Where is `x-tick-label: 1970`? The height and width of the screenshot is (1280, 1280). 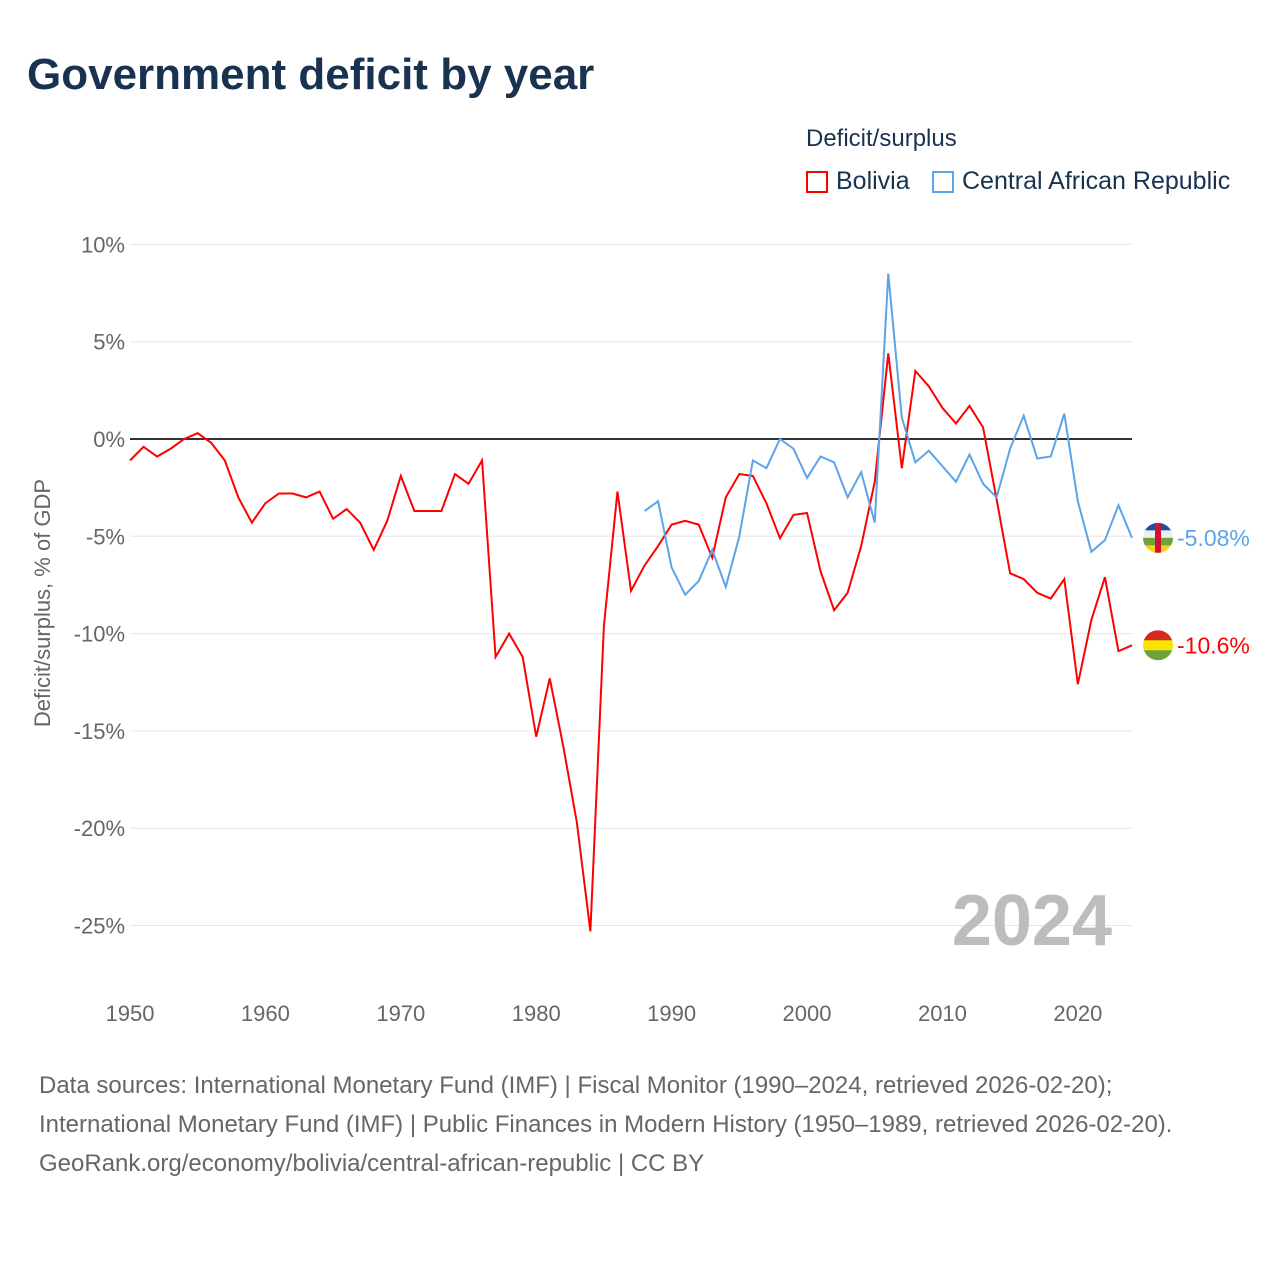
x-tick-label: 1970 is located at coordinates (400, 1013).